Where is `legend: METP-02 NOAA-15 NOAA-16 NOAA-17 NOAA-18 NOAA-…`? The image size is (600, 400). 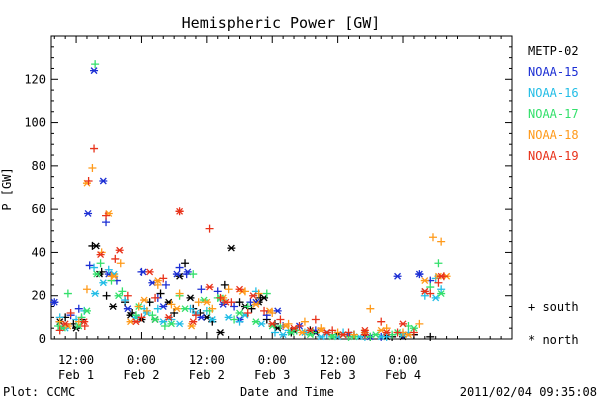
legend: METP-02 NOAA-15 NOAA-16 NOAA-17 NOAA-18 NOAA-… is located at coordinates (553, 103).